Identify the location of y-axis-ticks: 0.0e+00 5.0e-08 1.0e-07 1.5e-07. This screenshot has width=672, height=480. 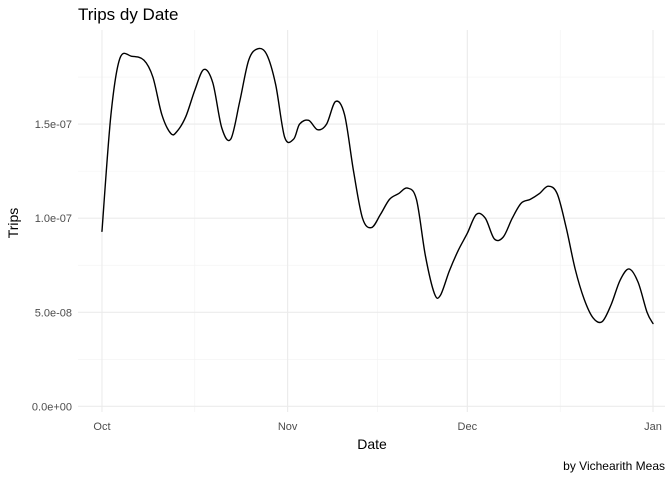
(52, 266).